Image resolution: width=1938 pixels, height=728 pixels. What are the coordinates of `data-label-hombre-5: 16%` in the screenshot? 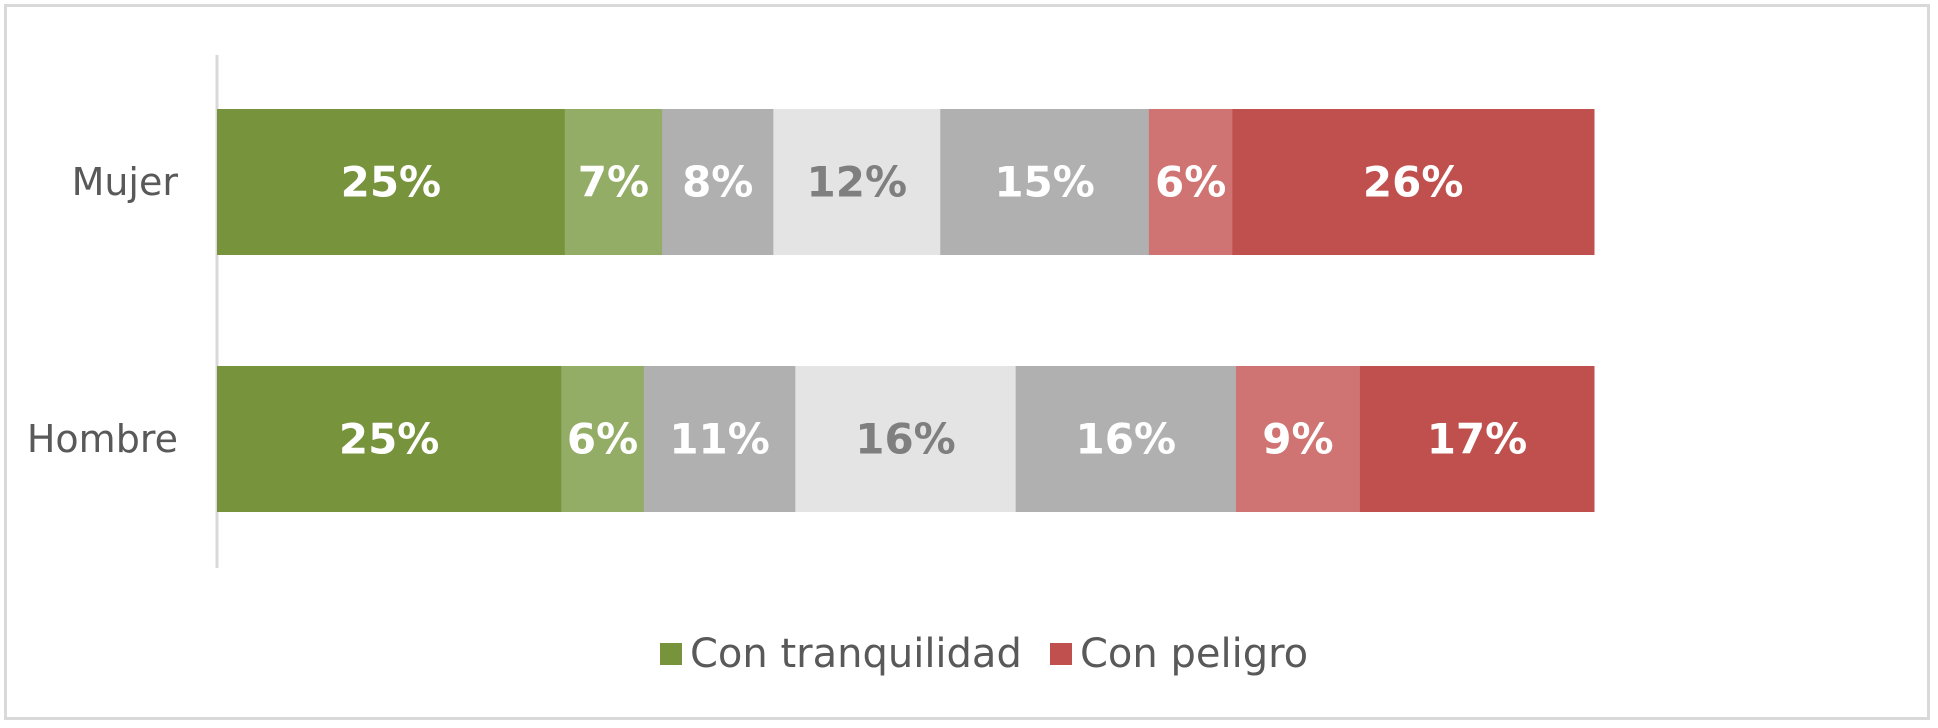 It's located at (1126, 439).